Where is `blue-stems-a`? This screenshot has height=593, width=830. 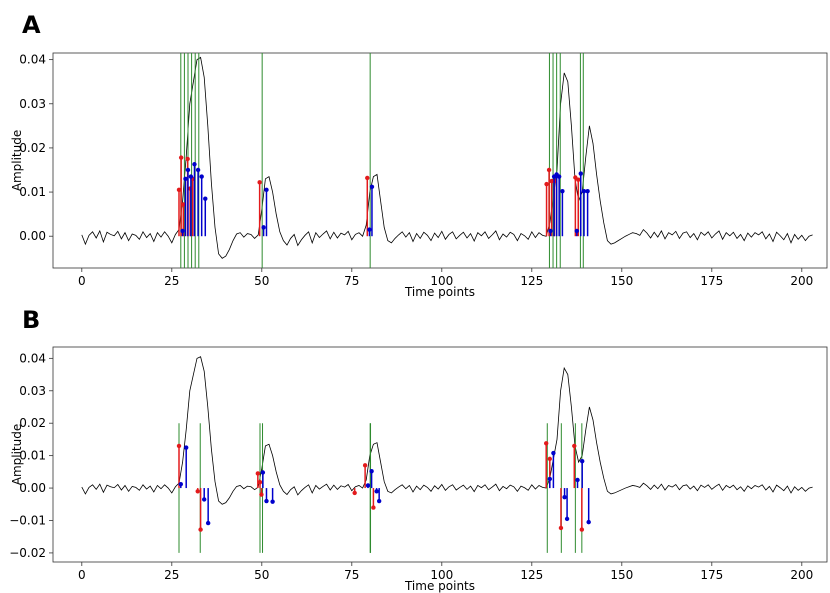 blue-stems-a is located at coordinates (385, 199).